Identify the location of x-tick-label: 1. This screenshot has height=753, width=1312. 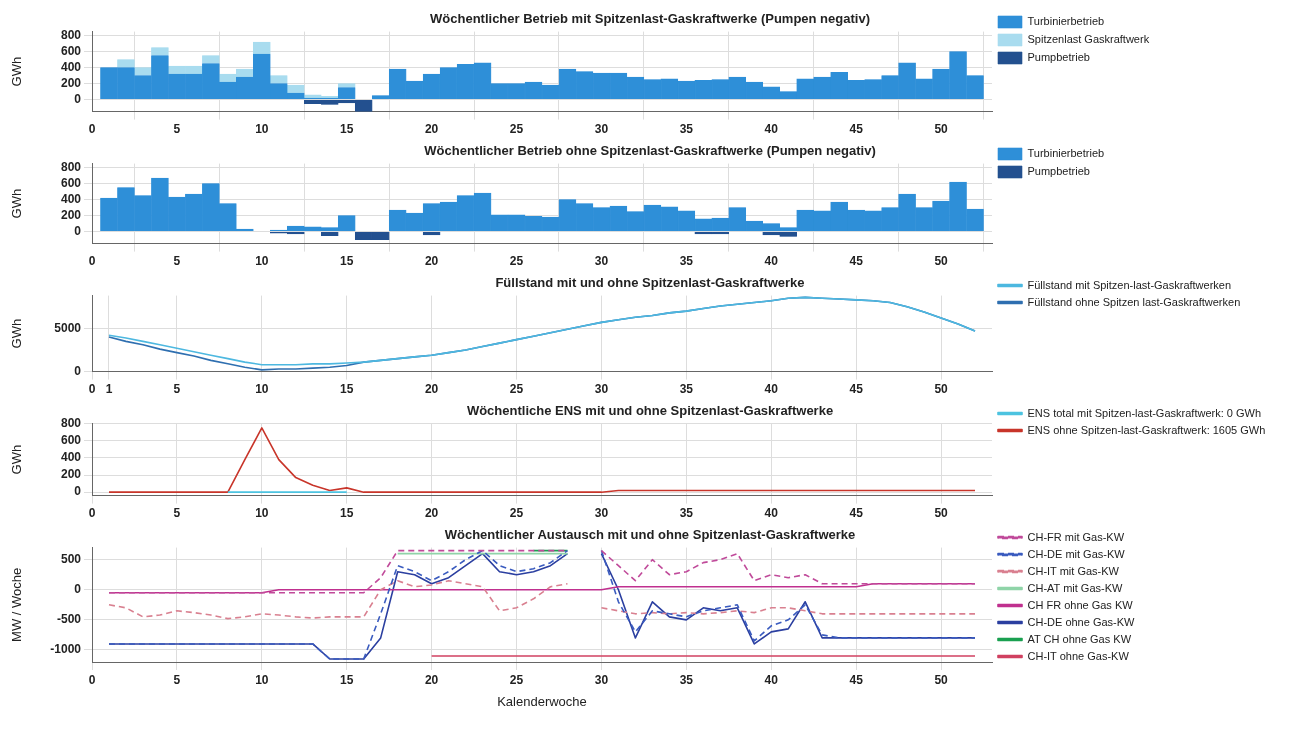
(109, 389).